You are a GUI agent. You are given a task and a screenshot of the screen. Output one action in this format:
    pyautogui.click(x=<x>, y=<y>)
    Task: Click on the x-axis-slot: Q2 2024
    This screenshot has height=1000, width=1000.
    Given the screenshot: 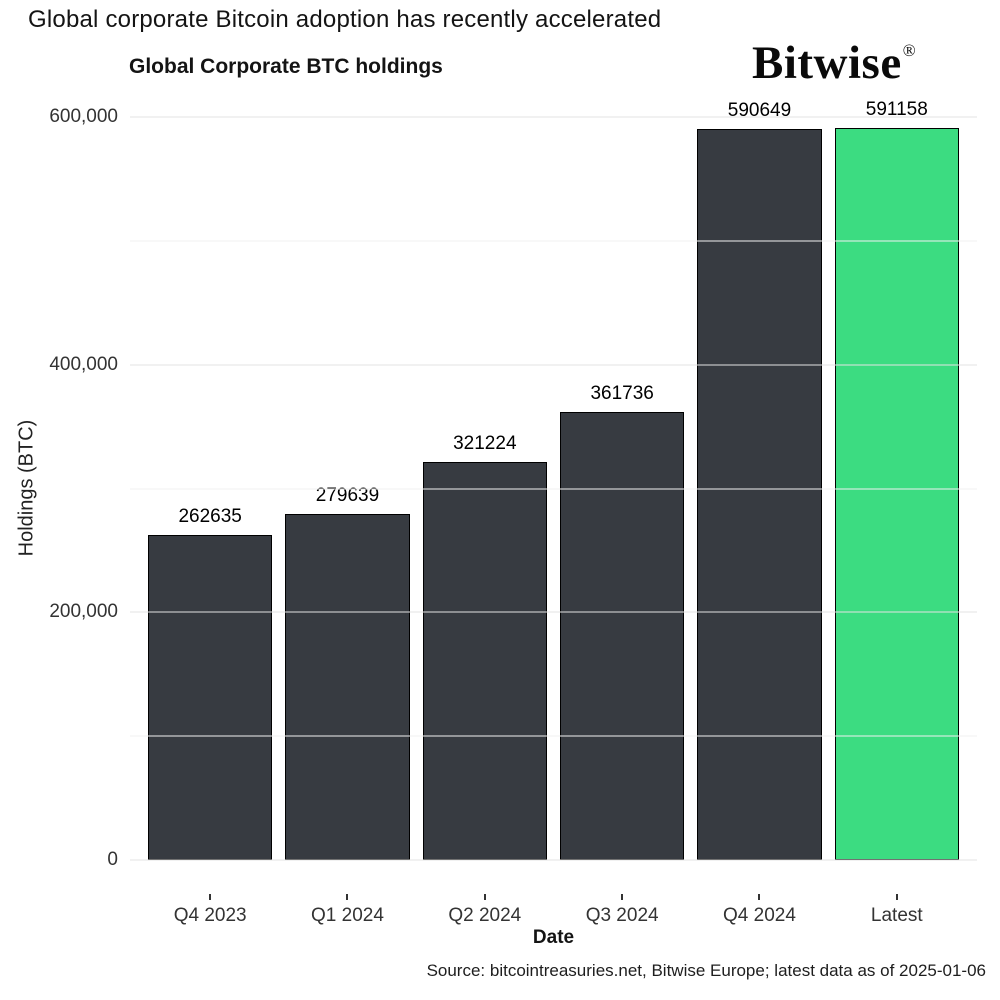 What is the action you would take?
    pyautogui.click(x=485, y=893)
    